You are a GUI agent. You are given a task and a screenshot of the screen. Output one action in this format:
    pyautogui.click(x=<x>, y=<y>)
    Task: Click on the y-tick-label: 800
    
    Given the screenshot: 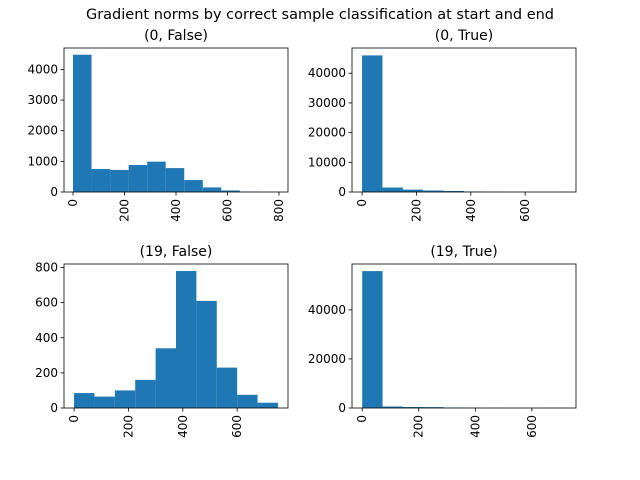 What is the action you would take?
    pyautogui.click(x=46, y=268)
    